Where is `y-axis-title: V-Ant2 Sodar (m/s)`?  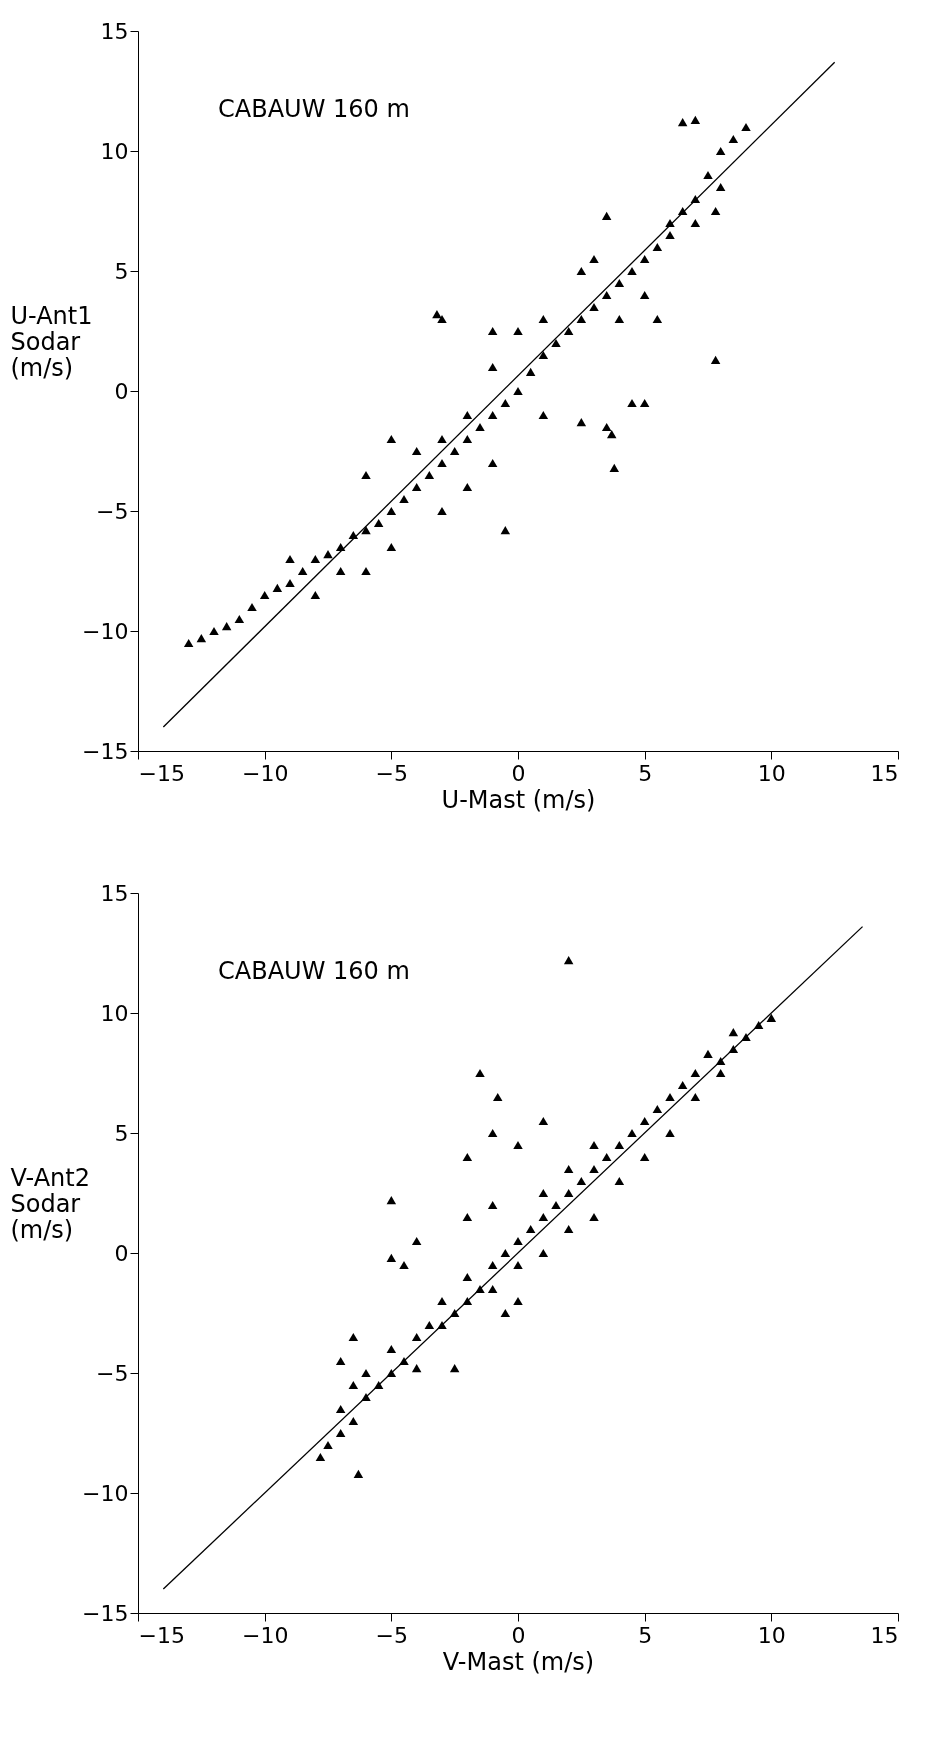
y-axis-title: V-Ant2 Sodar (m/s) is located at coordinates (50, 1204).